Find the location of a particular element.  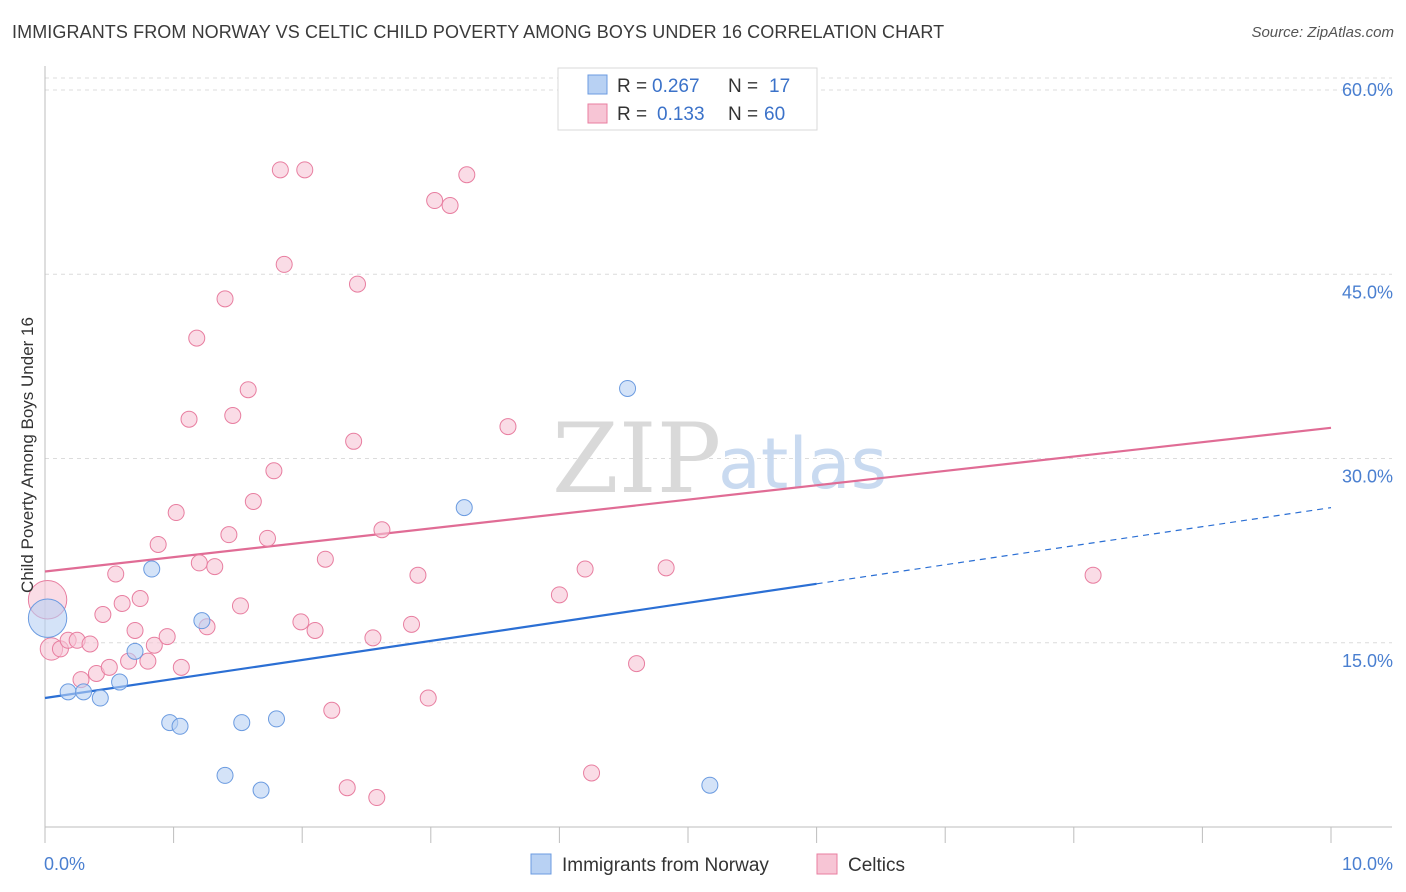

chart-source: Source: ZipAtlas.com is located at coordinates (1322, 32).